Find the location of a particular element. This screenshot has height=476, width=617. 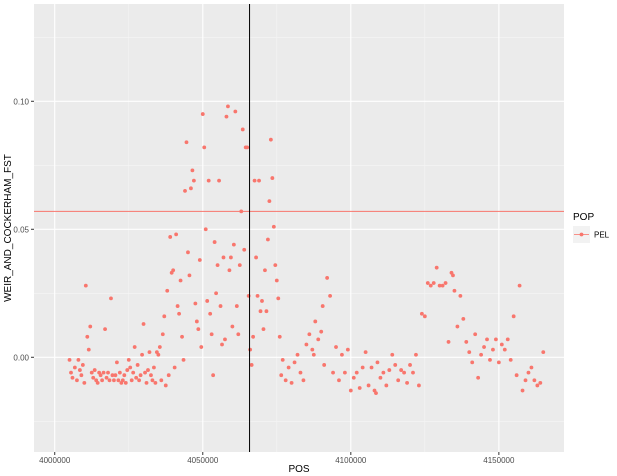

x-tick-label: 4150000 is located at coordinates (499, 460).